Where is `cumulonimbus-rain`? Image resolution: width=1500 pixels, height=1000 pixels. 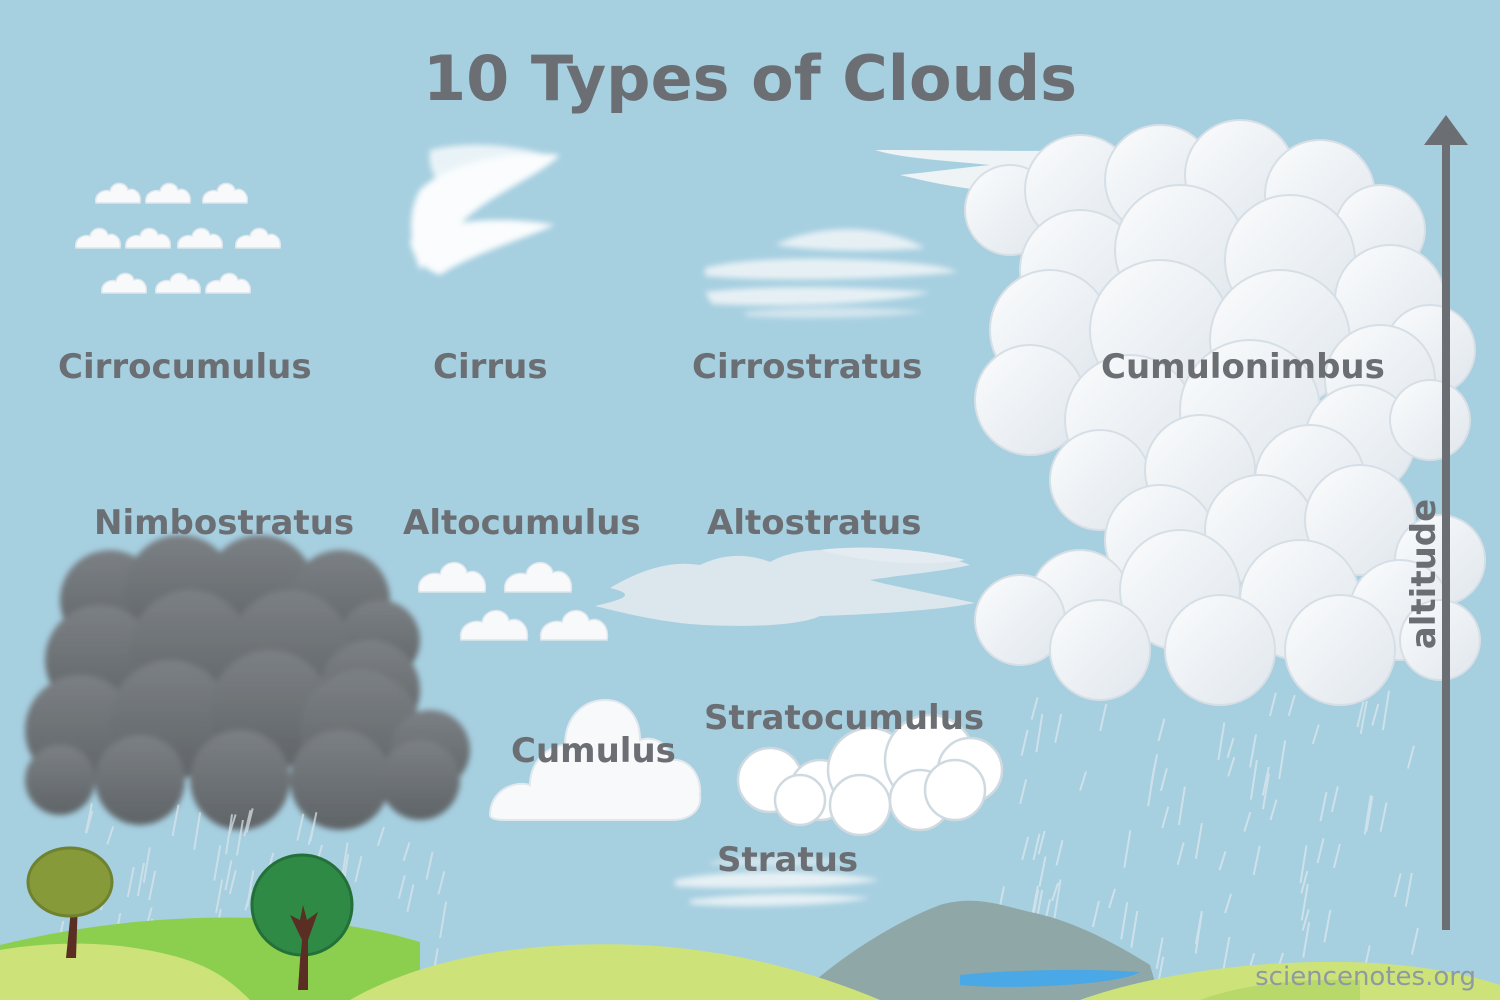
cumulonimbus-rain is located at coordinates (1207, 839).